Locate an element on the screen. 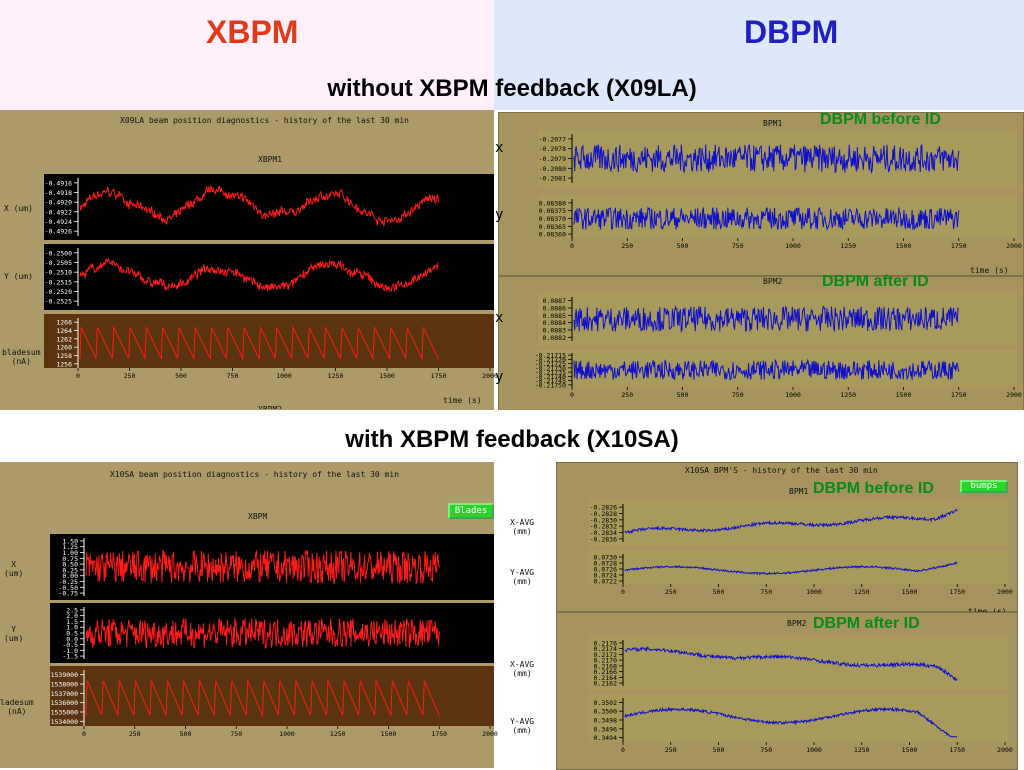  y-tick-label: 0.50 is located at coordinates (70, 565).